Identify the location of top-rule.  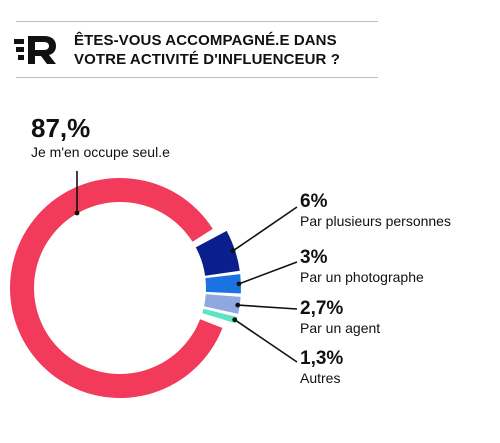
(197, 21).